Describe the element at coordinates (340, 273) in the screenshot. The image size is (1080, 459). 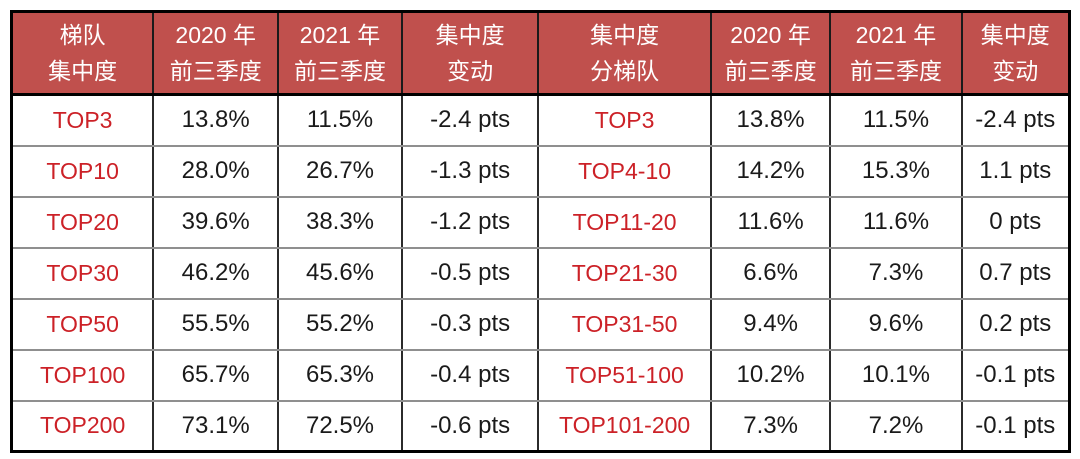
I see `value-cell-2021: 45.6%` at that location.